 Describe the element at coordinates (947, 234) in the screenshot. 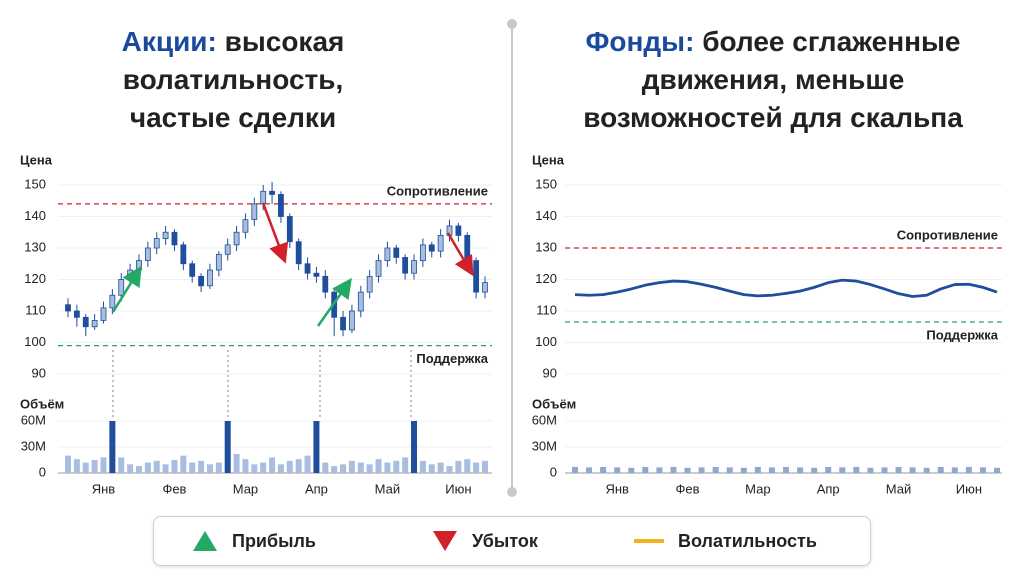

I see `resistance-label: Сопротивление` at that location.